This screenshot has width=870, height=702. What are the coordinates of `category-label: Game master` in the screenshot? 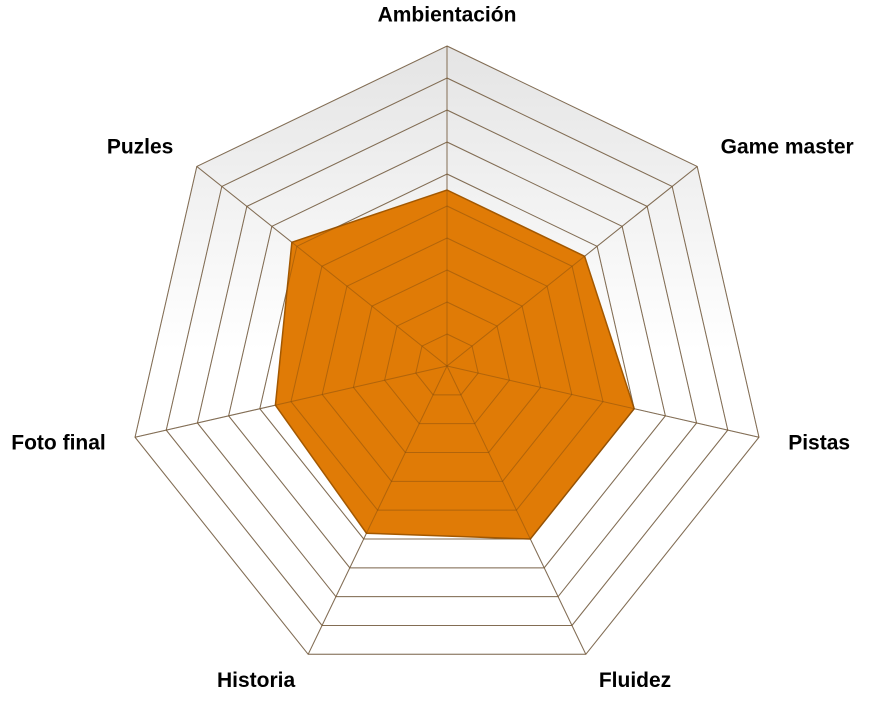 It's located at (787, 146).